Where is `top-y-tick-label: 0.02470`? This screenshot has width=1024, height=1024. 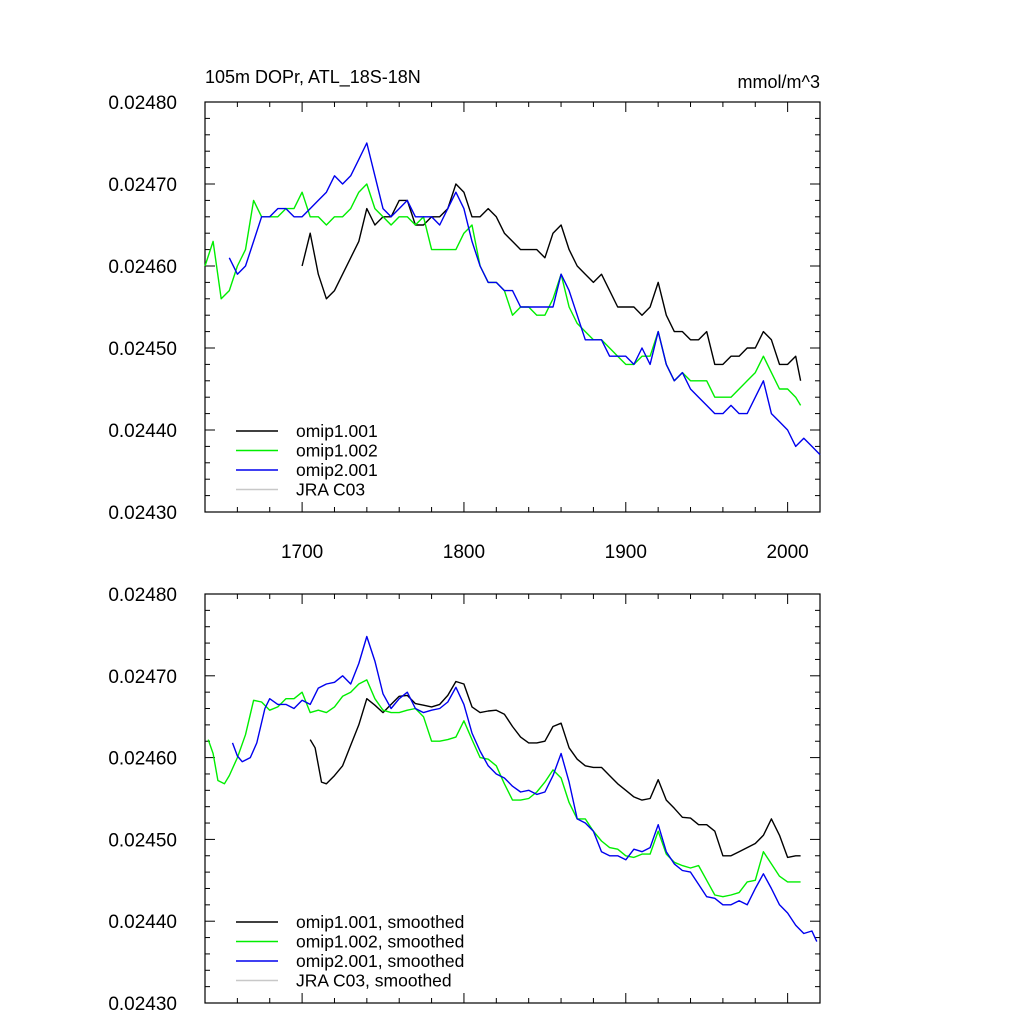 top-y-tick-label: 0.02470 is located at coordinates (142, 185).